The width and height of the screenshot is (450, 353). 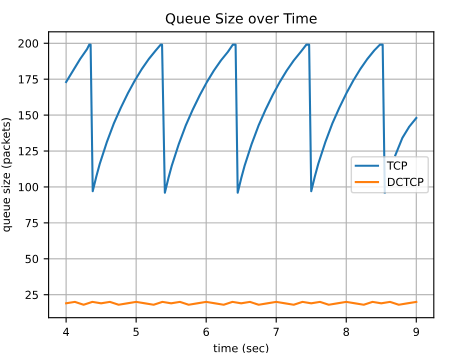 I want to click on y-tick-label: 150, so click(x=28, y=115).